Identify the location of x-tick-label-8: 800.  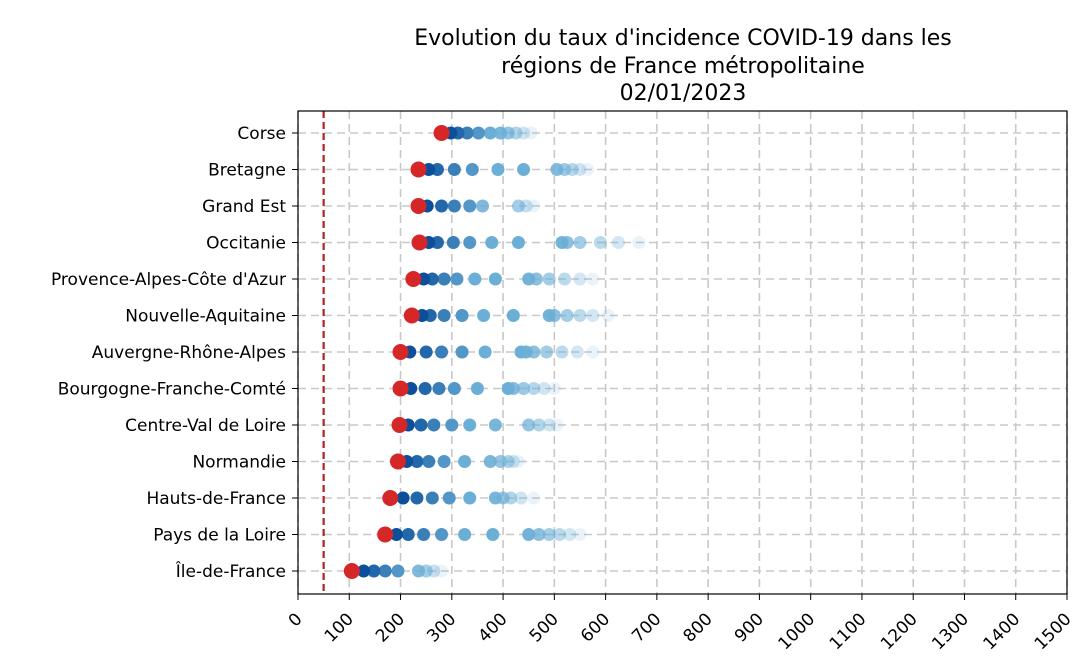
(698, 627).